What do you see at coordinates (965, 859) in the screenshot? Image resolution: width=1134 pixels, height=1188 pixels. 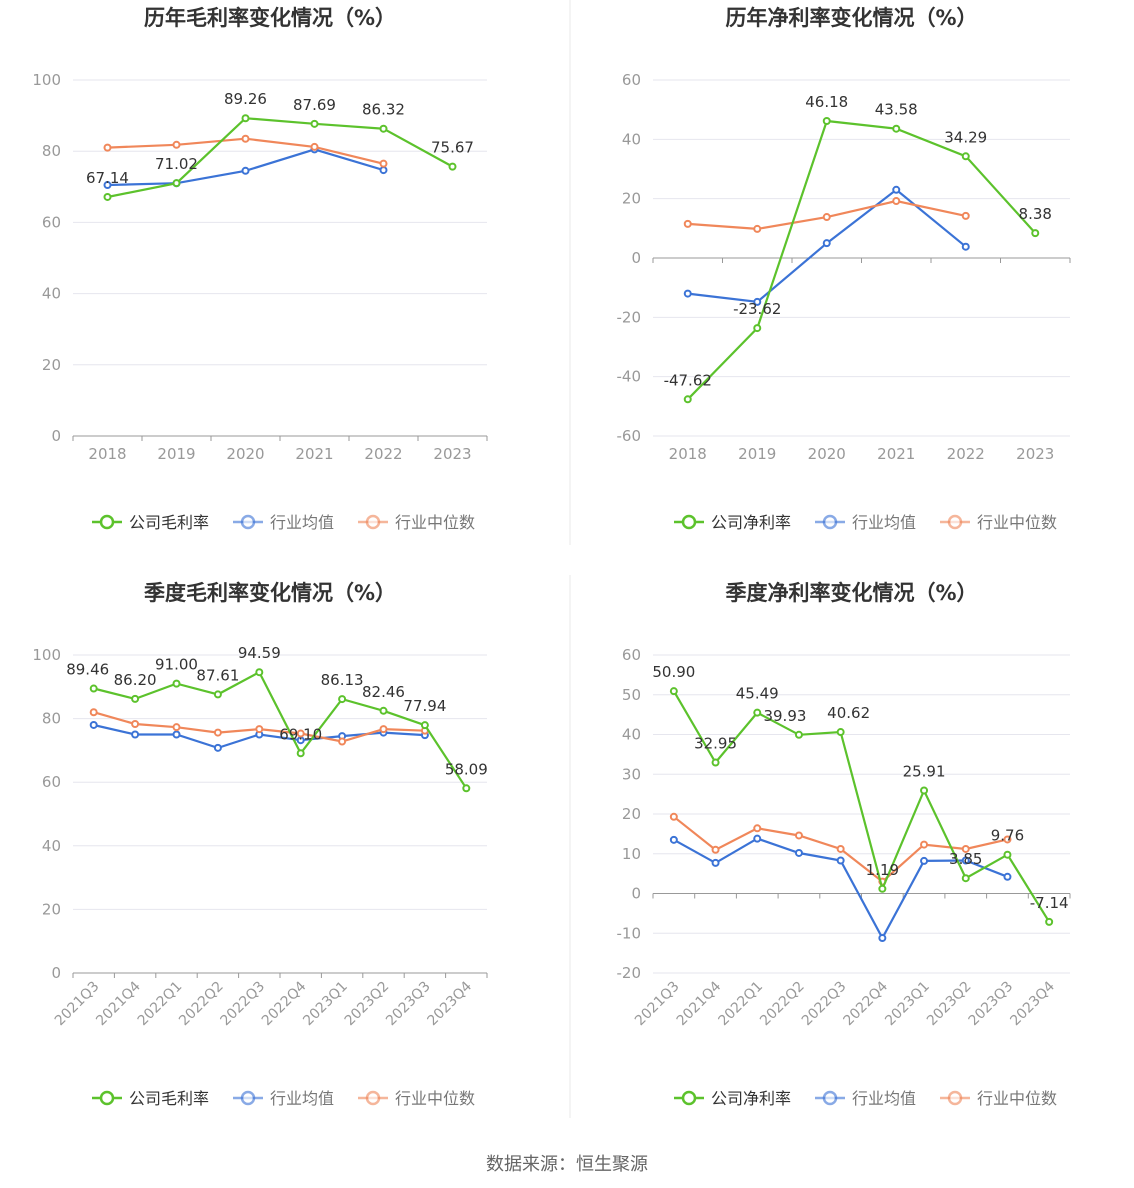 I see `data-label: 3.85` at bounding box center [965, 859].